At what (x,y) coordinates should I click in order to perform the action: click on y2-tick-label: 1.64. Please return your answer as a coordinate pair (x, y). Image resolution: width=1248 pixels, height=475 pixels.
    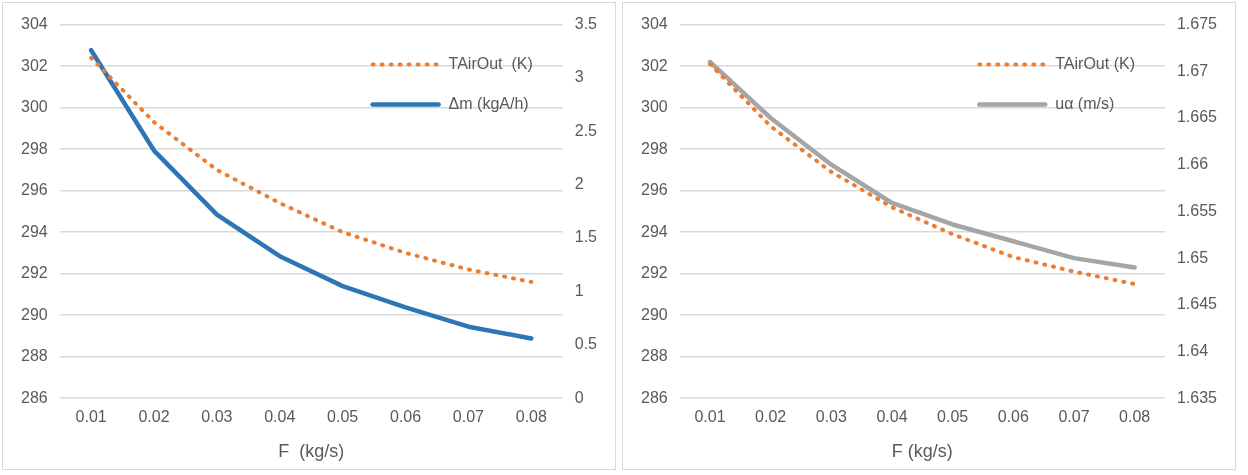
    Looking at the image, I should click on (1192, 350).